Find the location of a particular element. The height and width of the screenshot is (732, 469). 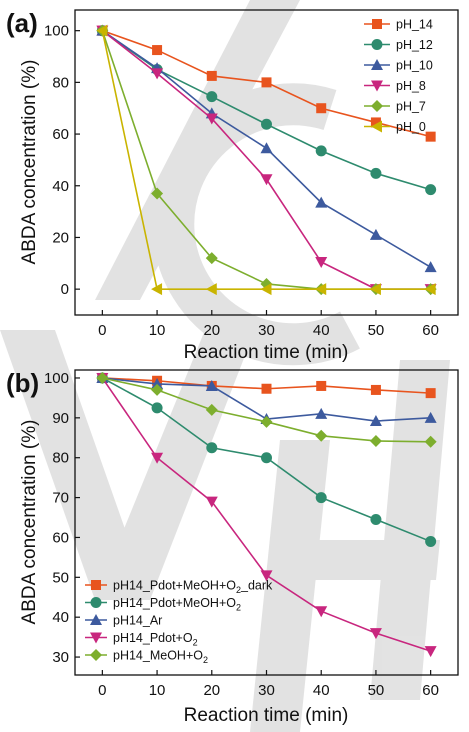

legend-label: pH14_Pdot+MeOH+O2_dark is located at coordinates (193, 587).